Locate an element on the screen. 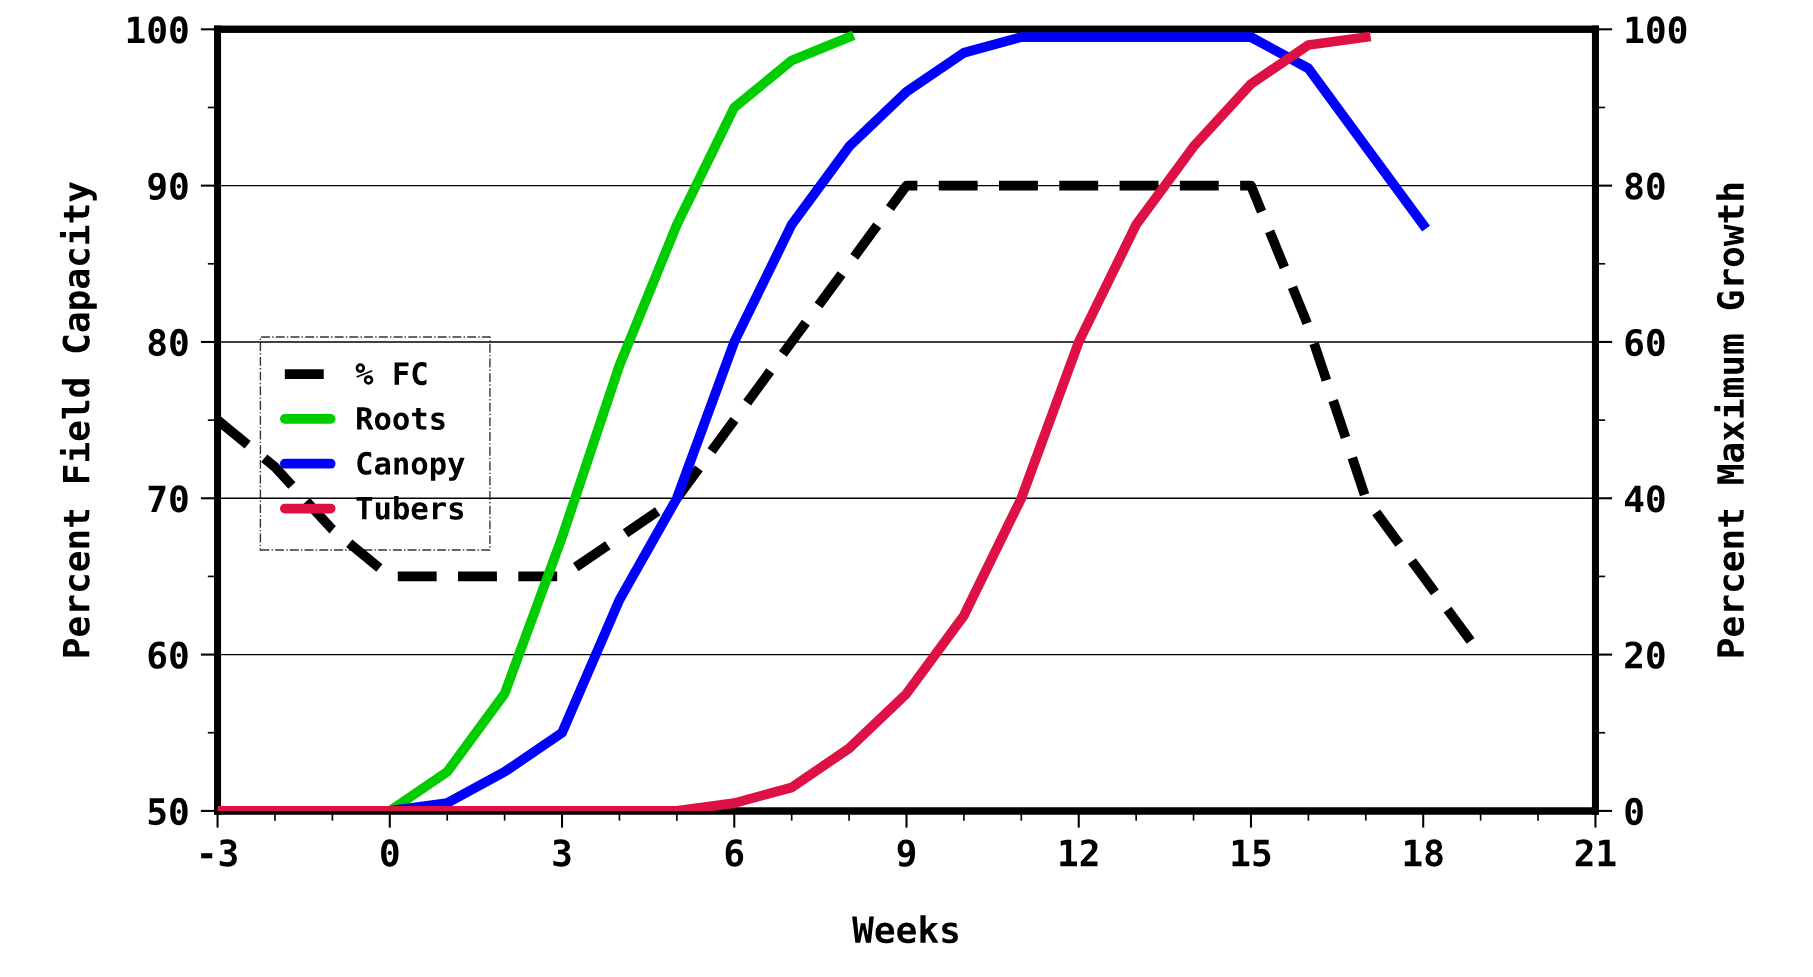 The height and width of the screenshot is (977, 1813). y2-tick-label: 0 is located at coordinates (1634, 811).